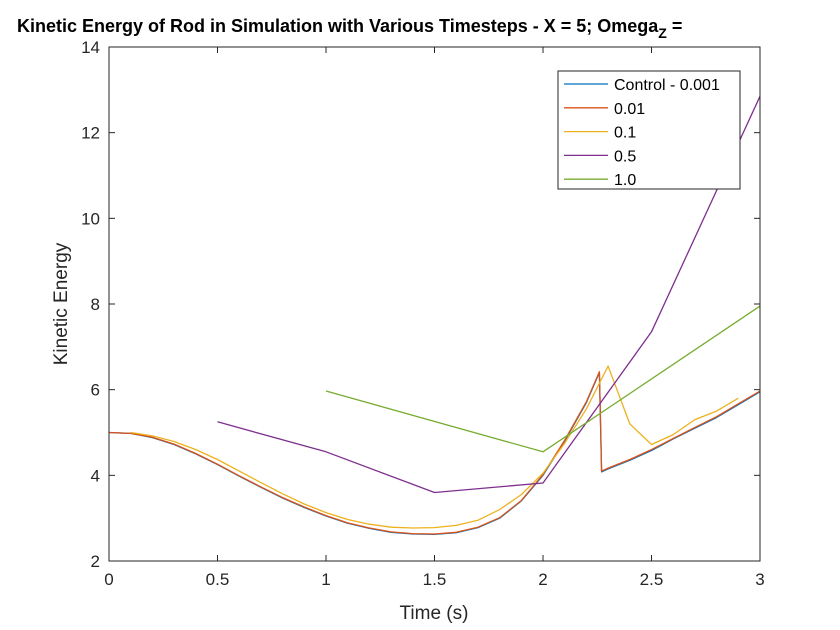  I want to click on y-tick-label: 6, so click(95, 390).